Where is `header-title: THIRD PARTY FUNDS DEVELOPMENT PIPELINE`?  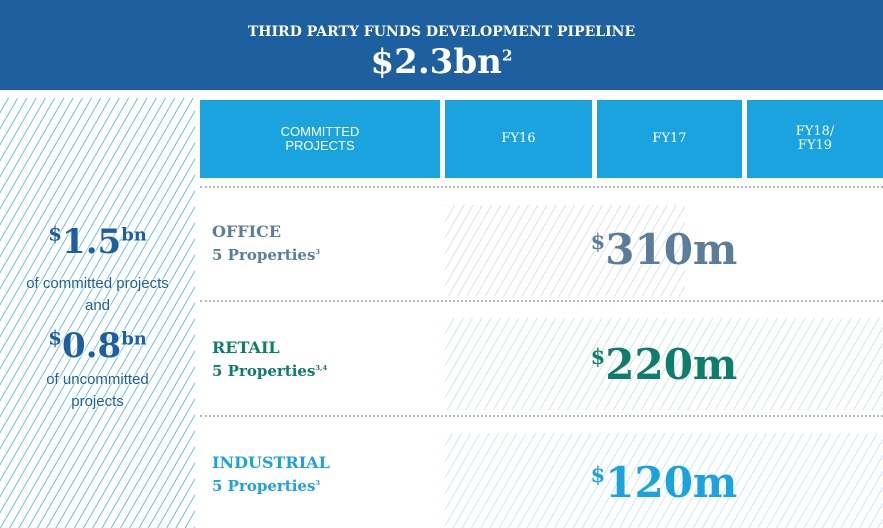
header-title: THIRD PARTY FUNDS DEVELOPMENT PIPELINE is located at coordinates (441, 32).